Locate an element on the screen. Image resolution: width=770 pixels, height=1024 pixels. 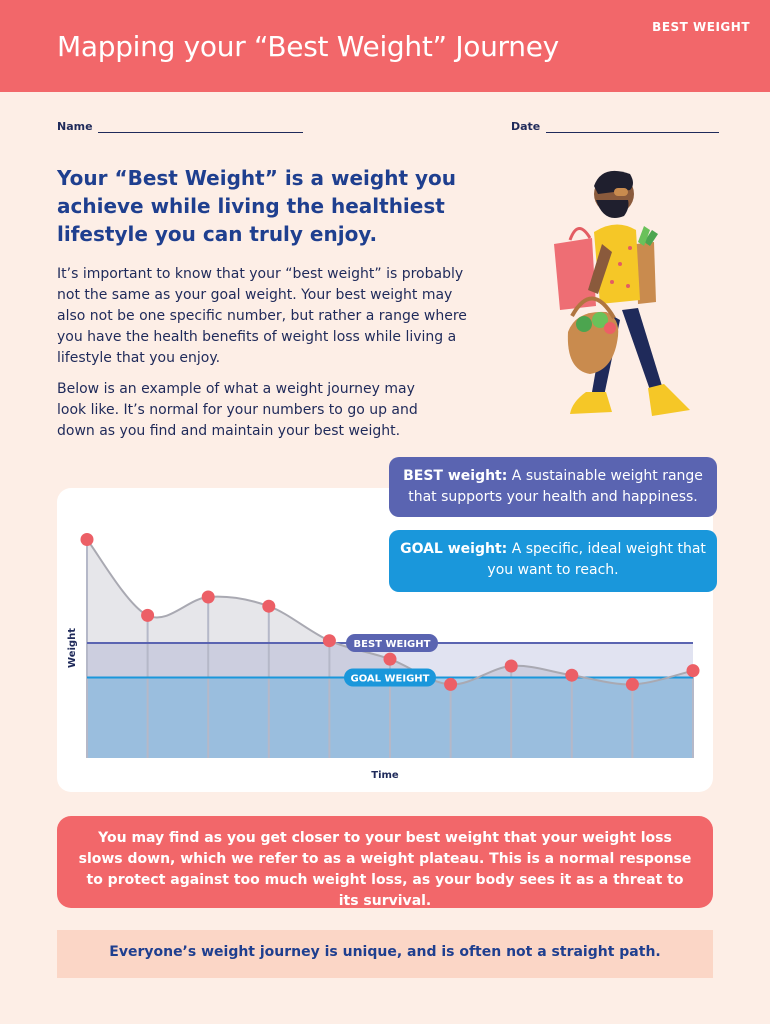
name-line is located at coordinates (201, 127).